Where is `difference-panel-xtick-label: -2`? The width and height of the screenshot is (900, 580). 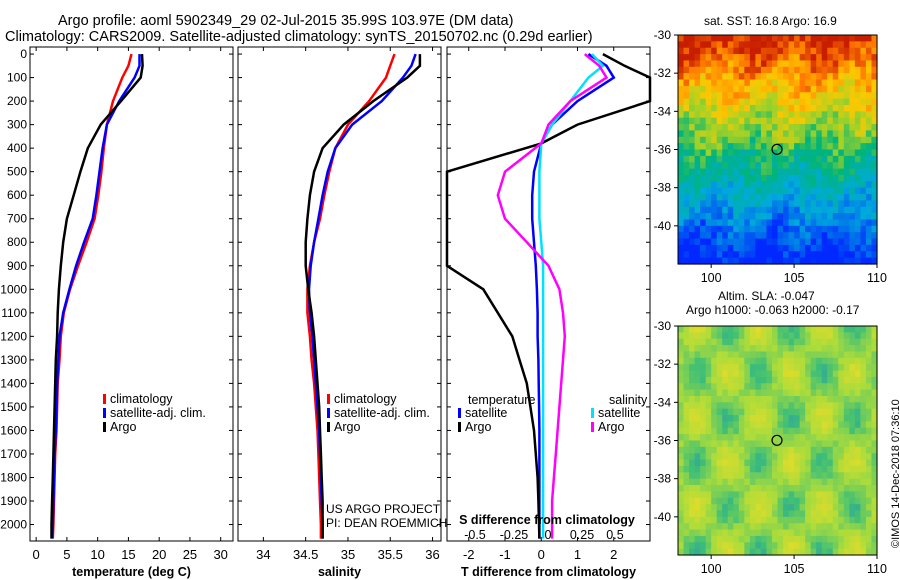 difference-panel-xtick-label: -2 is located at coordinates (469, 554).